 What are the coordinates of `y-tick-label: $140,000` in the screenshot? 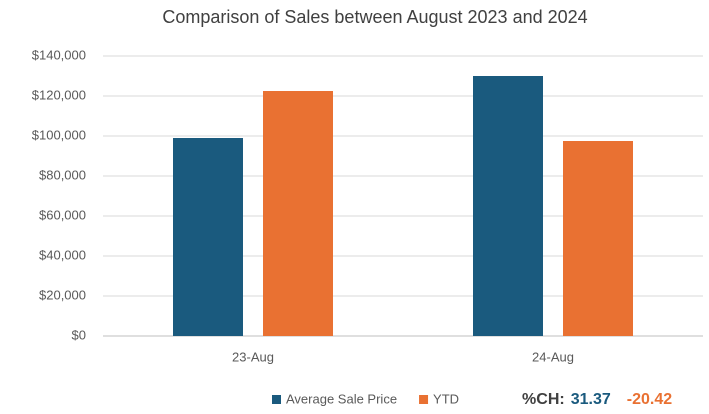 It's located at (59, 54).